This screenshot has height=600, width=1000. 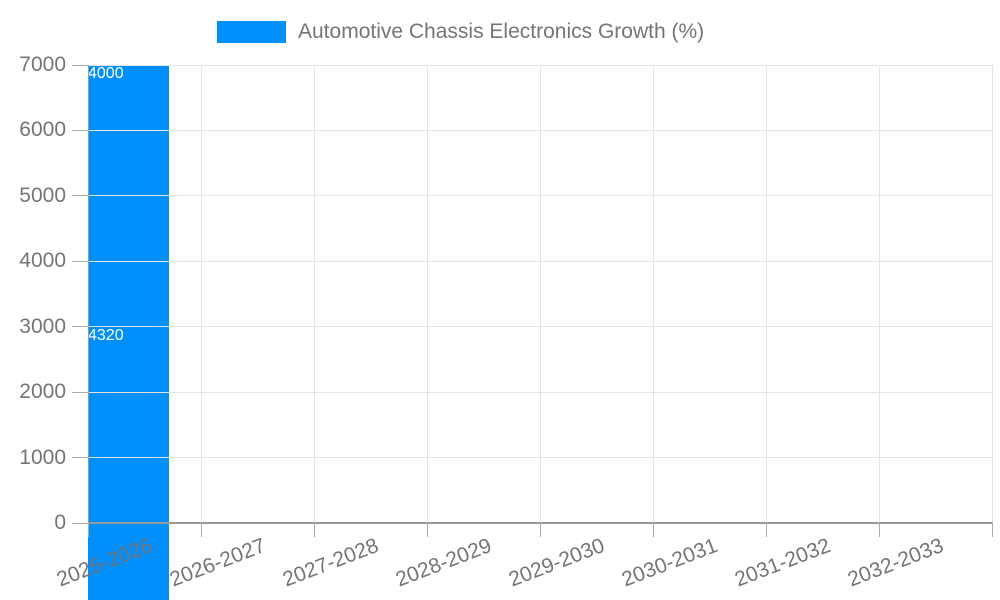 I want to click on y-axis-tick-label: 1000, so click(x=42, y=457).